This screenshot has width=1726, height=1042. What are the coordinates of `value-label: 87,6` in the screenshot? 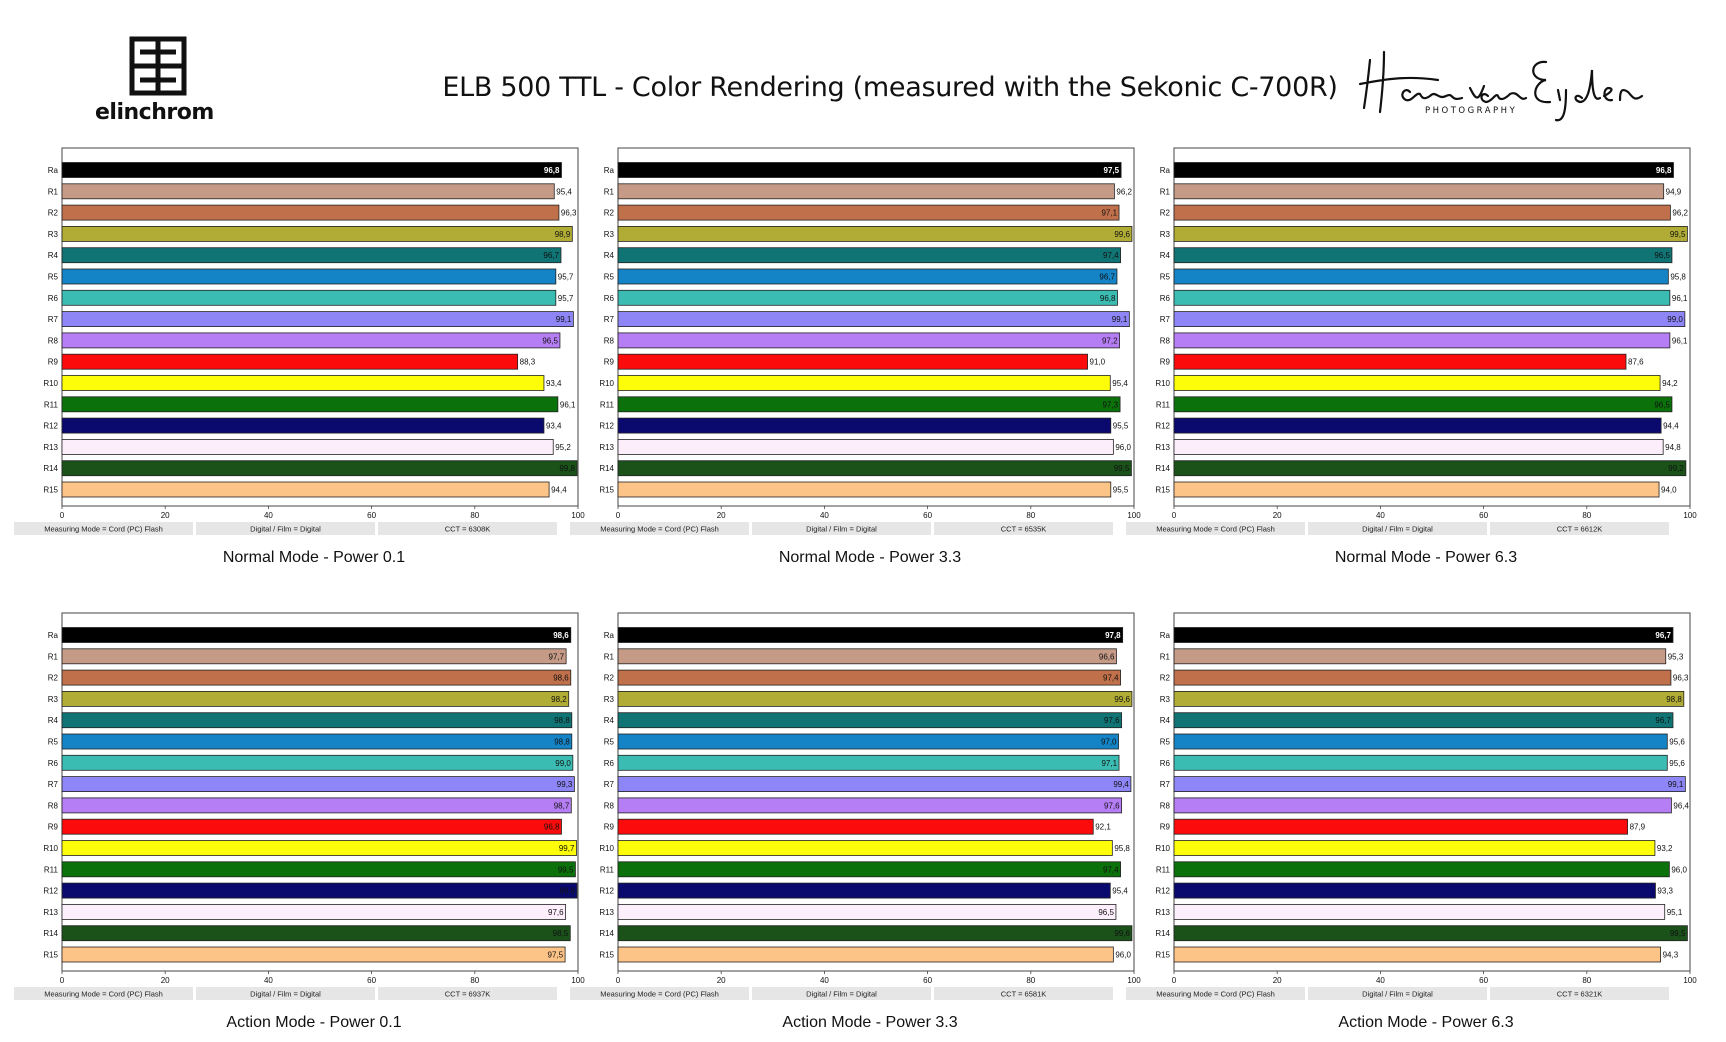 It's located at (1636, 362).